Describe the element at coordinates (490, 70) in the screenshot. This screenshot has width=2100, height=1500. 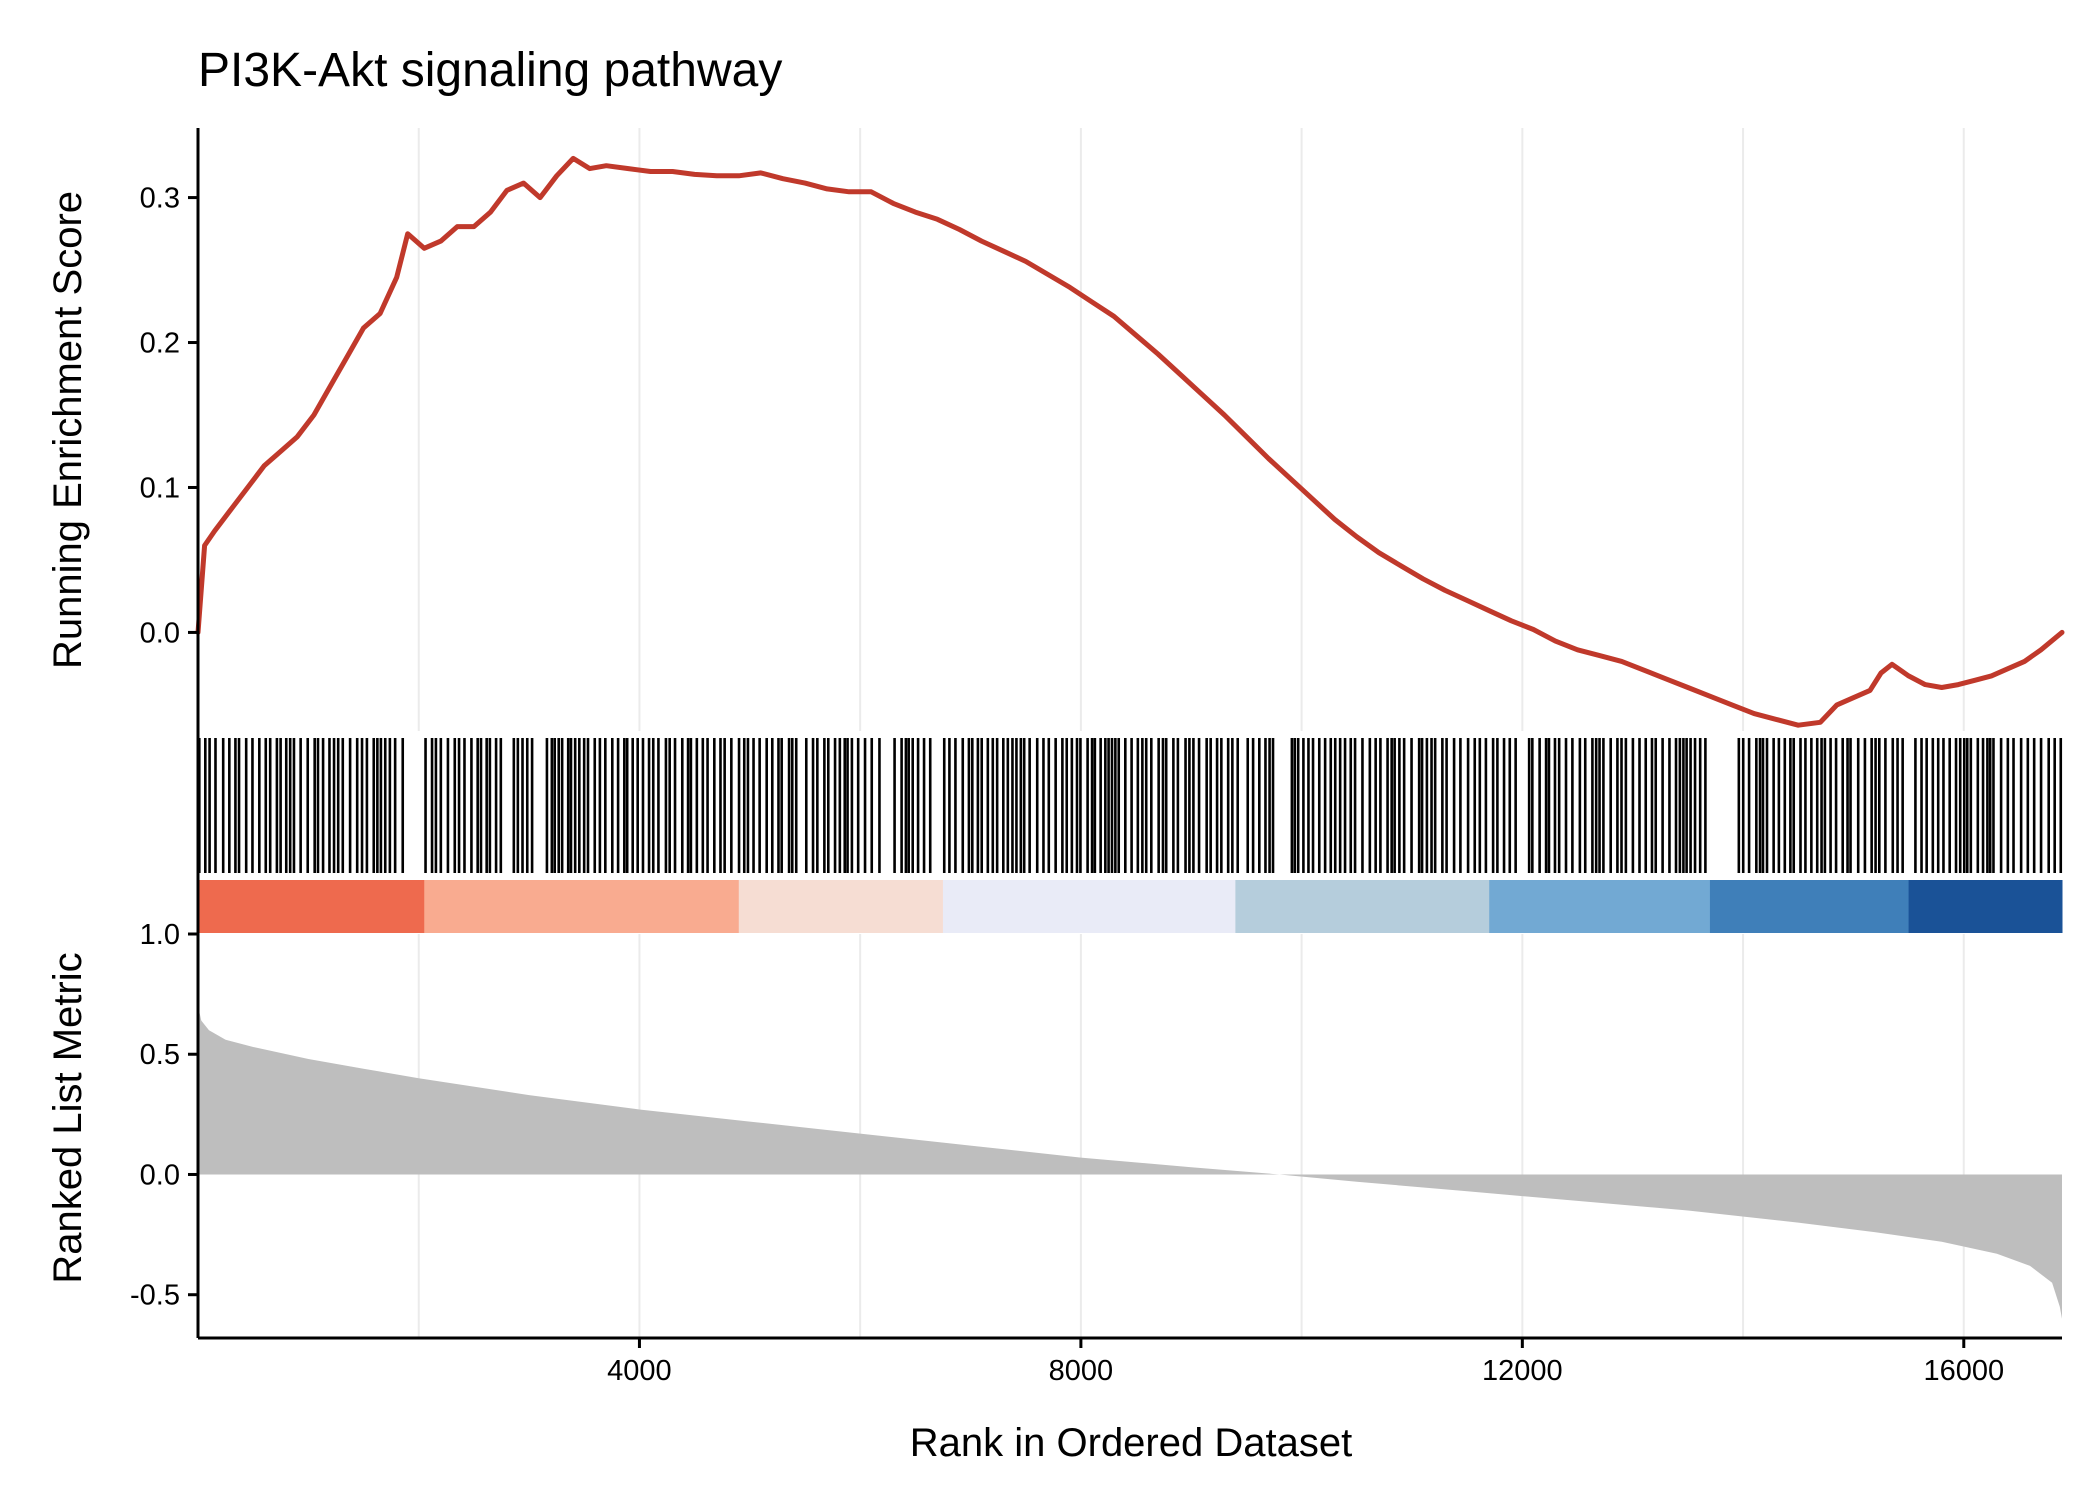
I see `chart-title: PI3K-Akt signaling pathway` at that location.